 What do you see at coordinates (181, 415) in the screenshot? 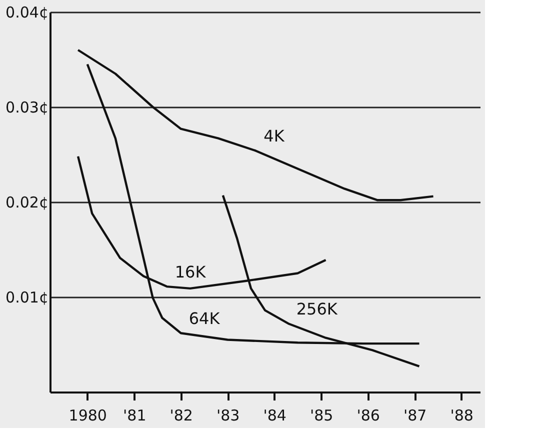
I see `x-tick-label: '82` at bounding box center [181, 415].